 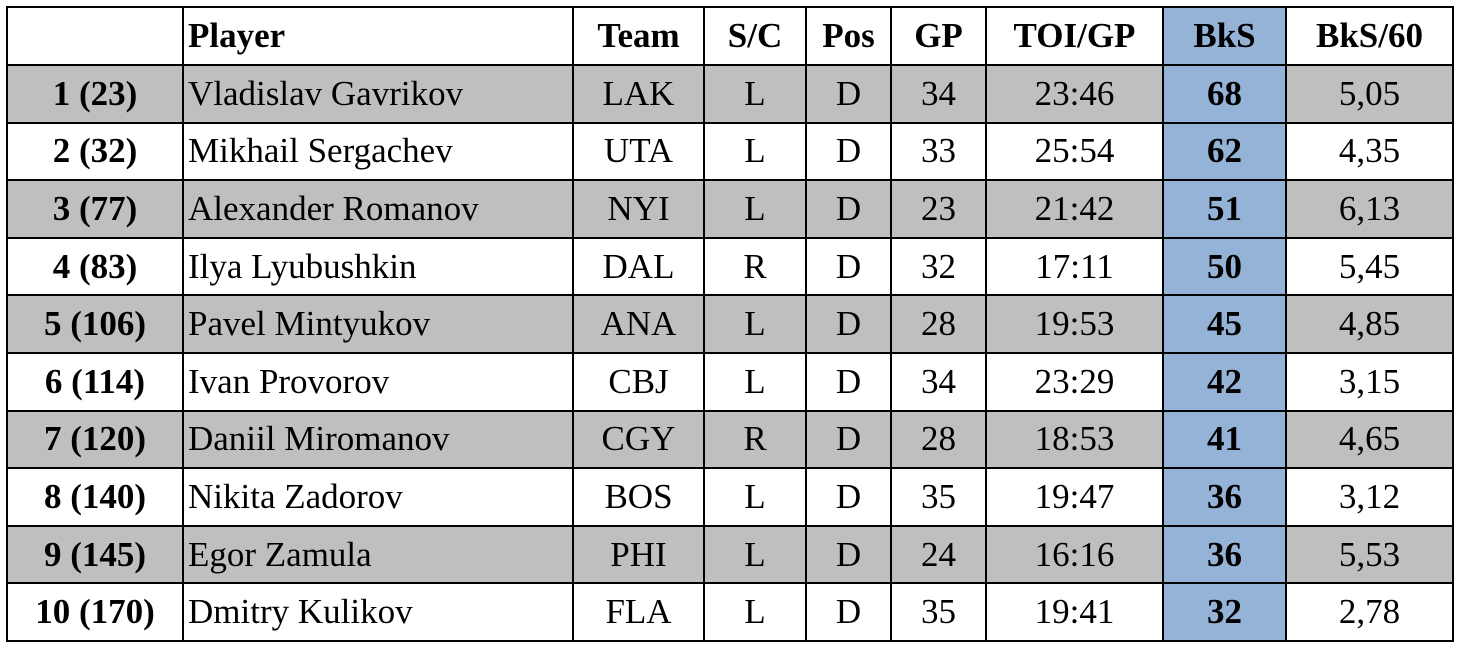 What do you see at coordinates (1074, 439) in the screenshot?
I see `table-cell: 18:53` at bounding box center [1074, 439].